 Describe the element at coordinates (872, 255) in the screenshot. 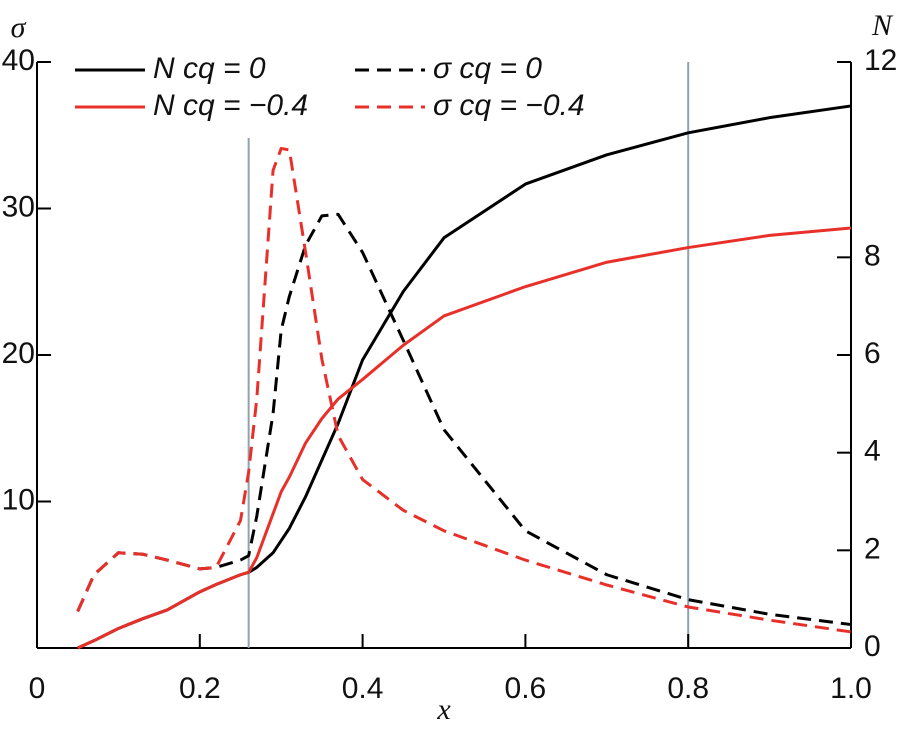

I see `y2-tick-label: 8` at that location.